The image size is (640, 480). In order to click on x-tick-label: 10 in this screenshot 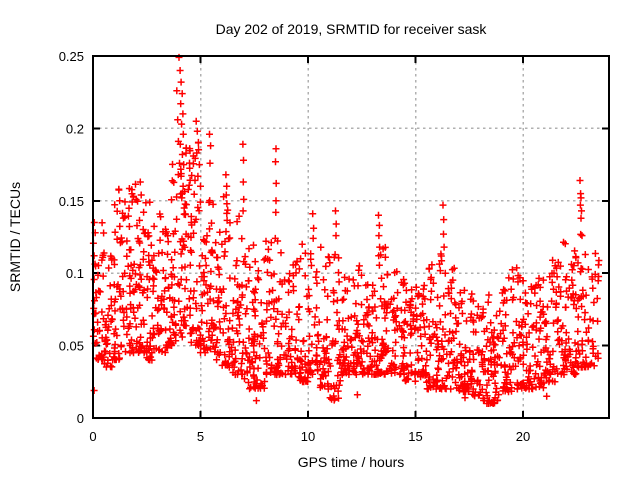, I will do `click(308, 436)`.